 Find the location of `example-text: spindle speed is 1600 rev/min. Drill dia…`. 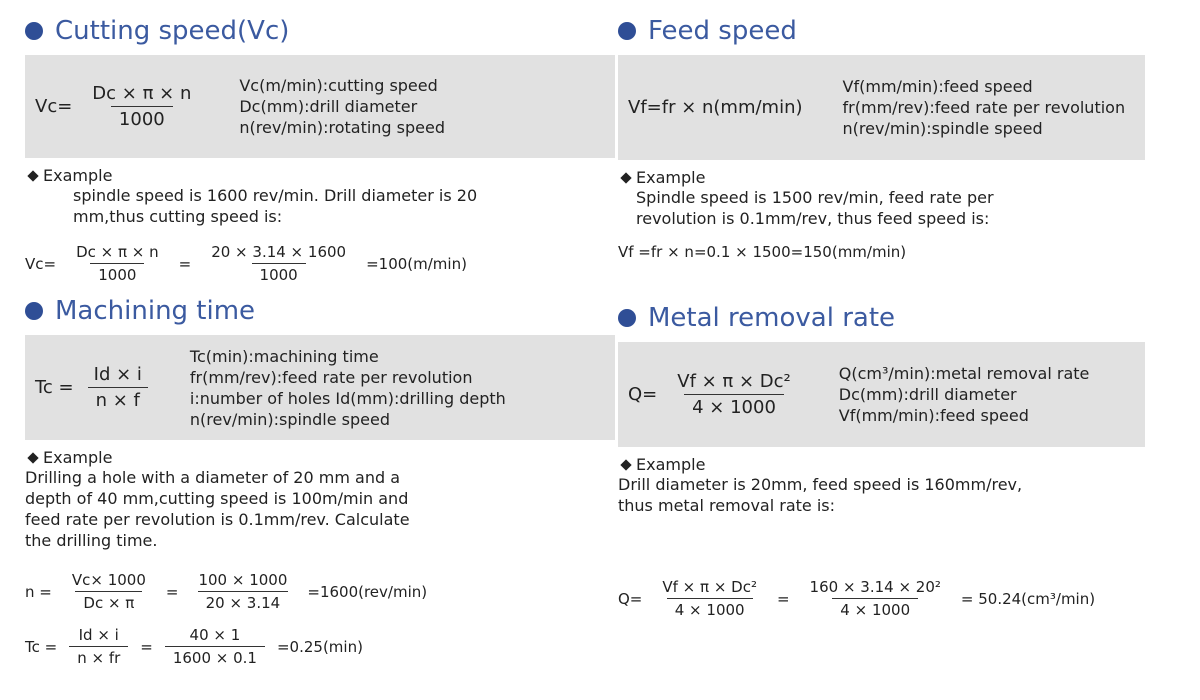

example-text: spindle speed is 1600 rev/min. Drill dia… is located at coordinates (320, 206).